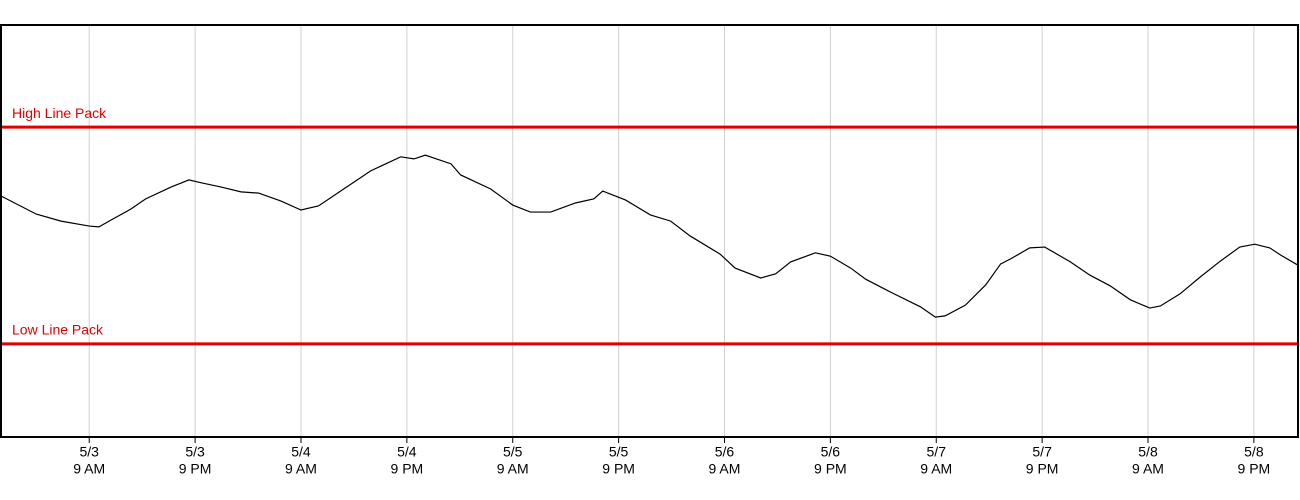 This screenshot has width=1300, height=500. I want to click on threshold-label: High Line Pack, so click(59, 113).